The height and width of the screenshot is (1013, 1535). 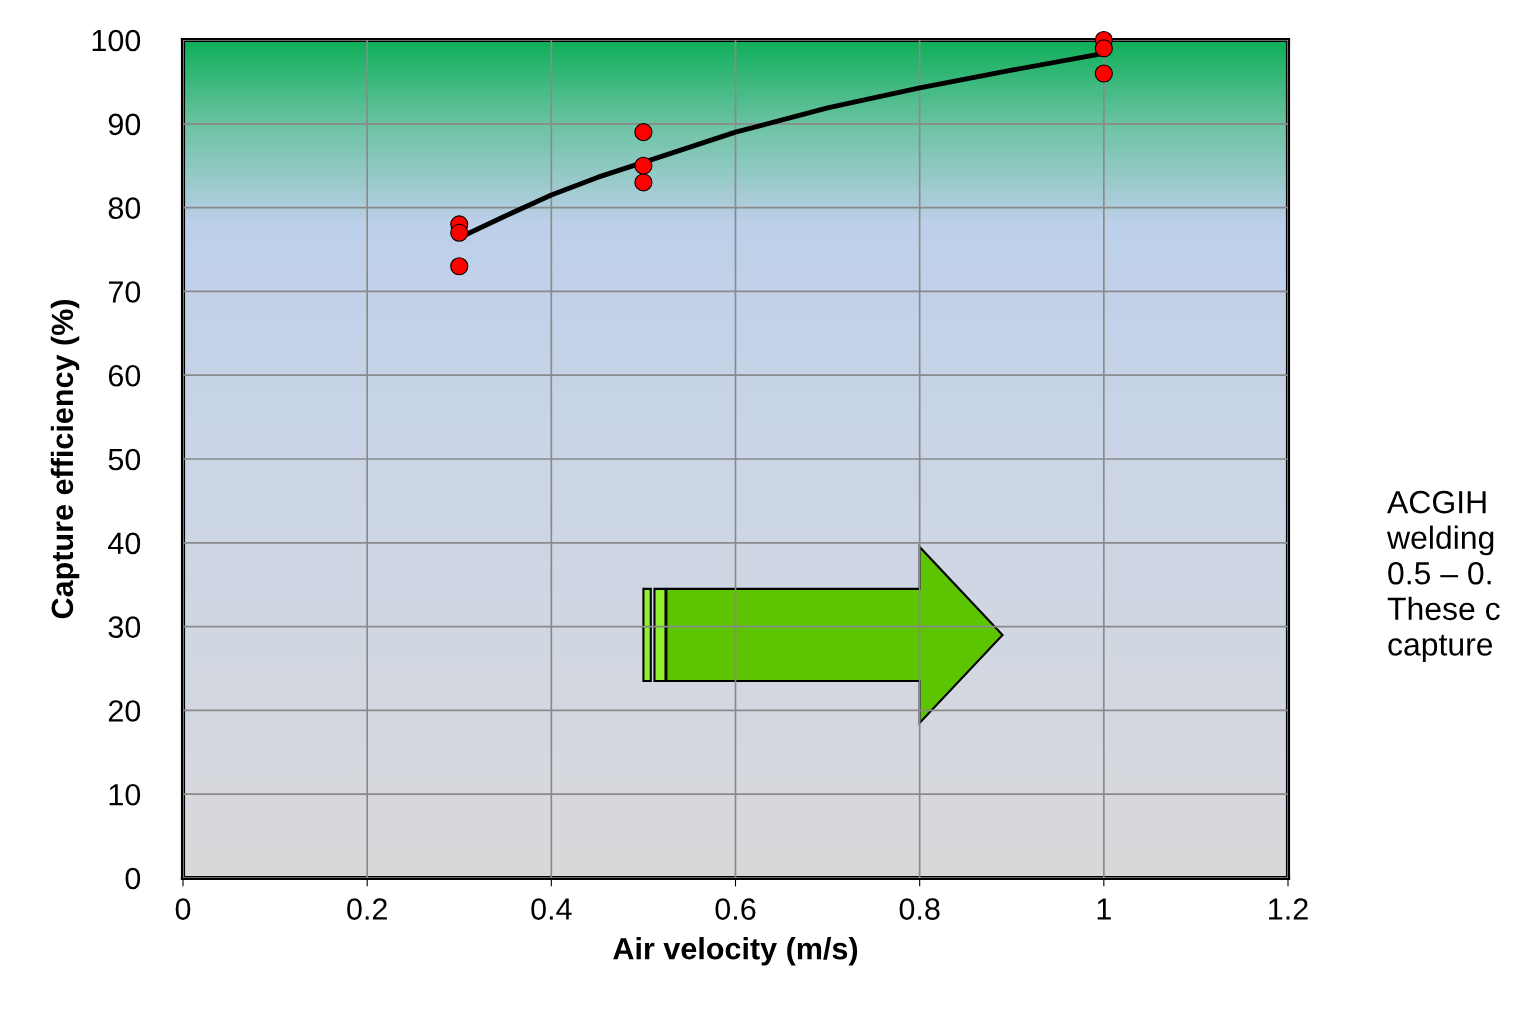 I want to click on x-tick-label: 1.2, so click(x=1288, y=909).